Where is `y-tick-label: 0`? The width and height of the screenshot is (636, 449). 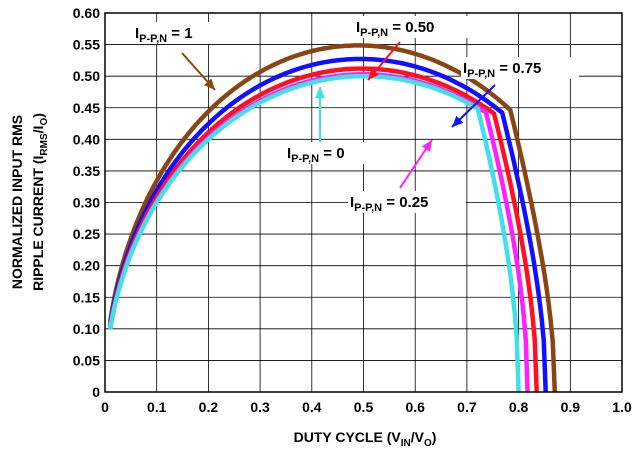 y-tick-label: 0 is located at coordinates (96, 392).